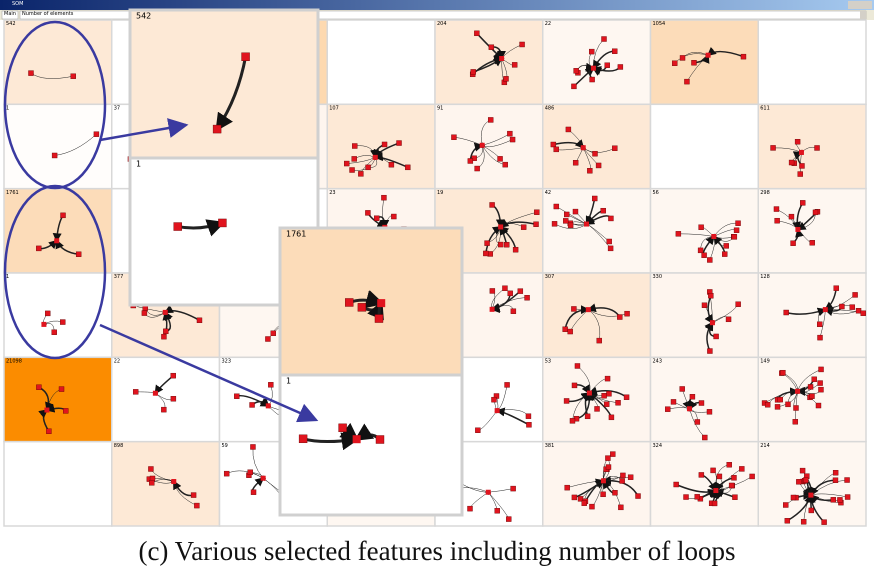 The height and width of the screenshot is (580, 874). I want to click on som-cell: 542, so click(58, 62).